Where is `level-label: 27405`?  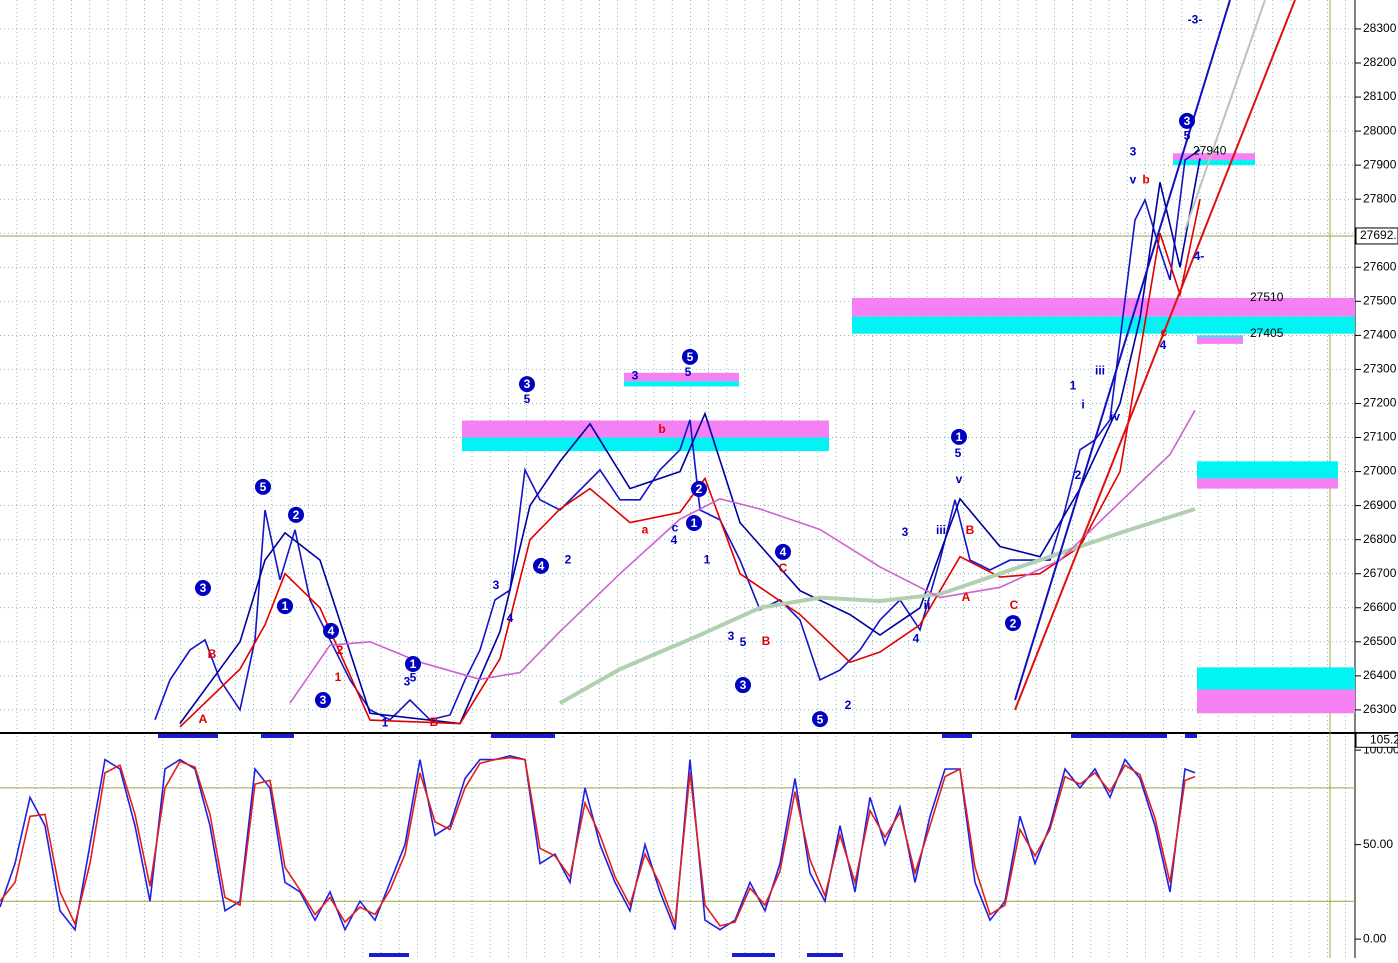
level-label: 27405 is located at coordinates (1267, 333).